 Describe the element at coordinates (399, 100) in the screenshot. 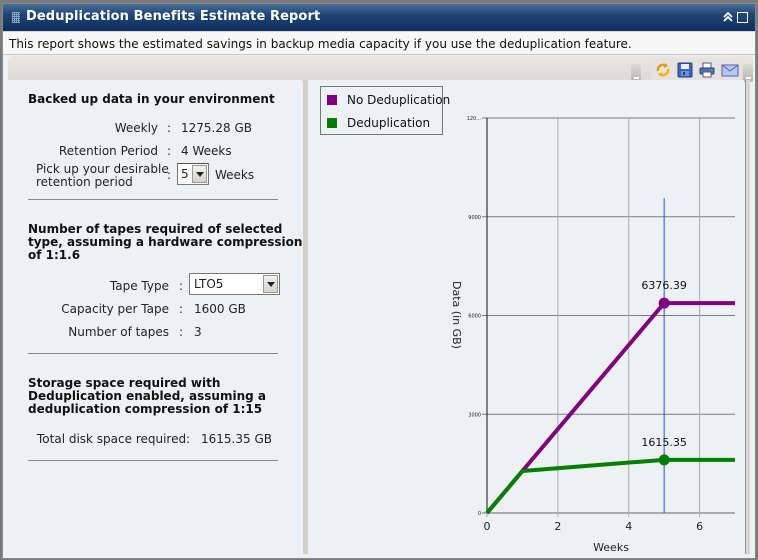

I see `legend-label: No Deduplication` at that location.